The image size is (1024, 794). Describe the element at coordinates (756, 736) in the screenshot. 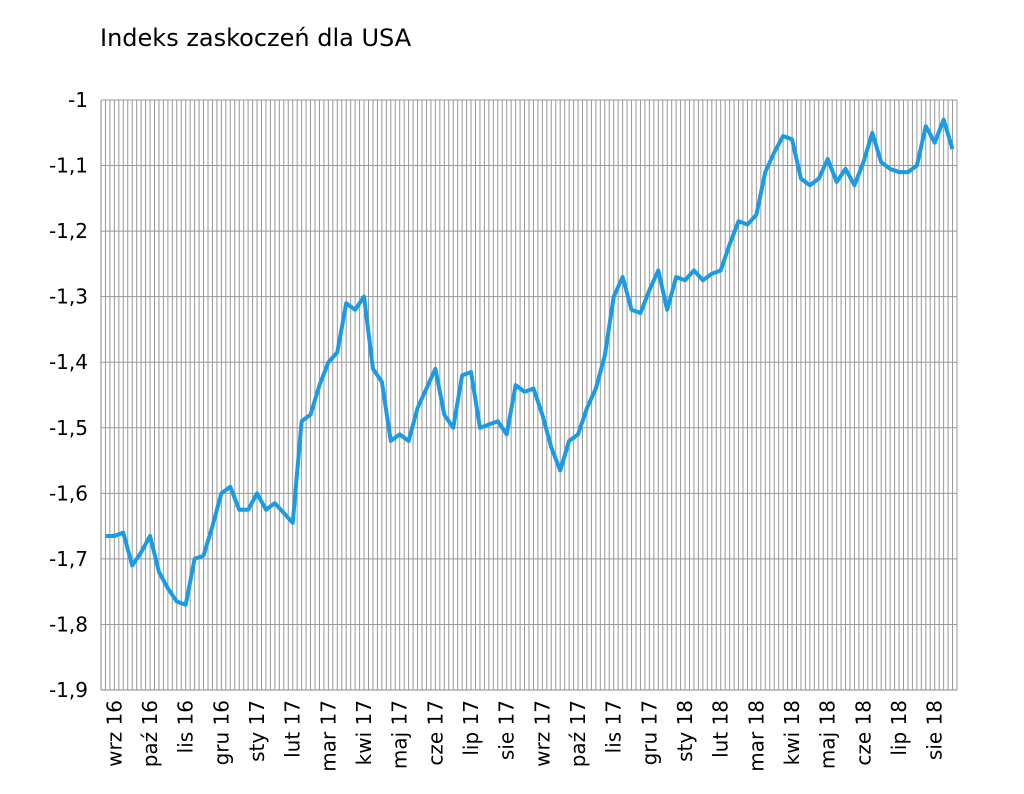

I see `x-tick-label: mar 18` at that location.